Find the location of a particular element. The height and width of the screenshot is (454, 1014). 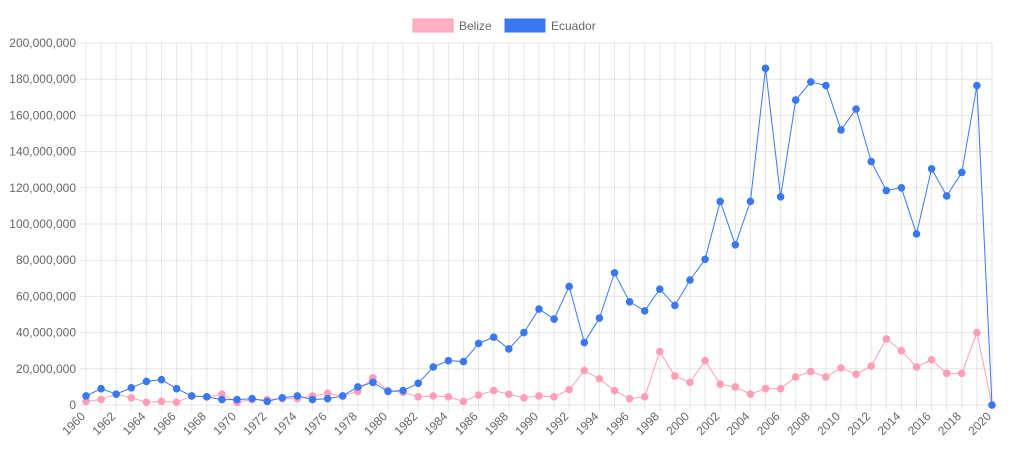

legend-item-ecuador: Ecuador is located at coordinates (550, 25).